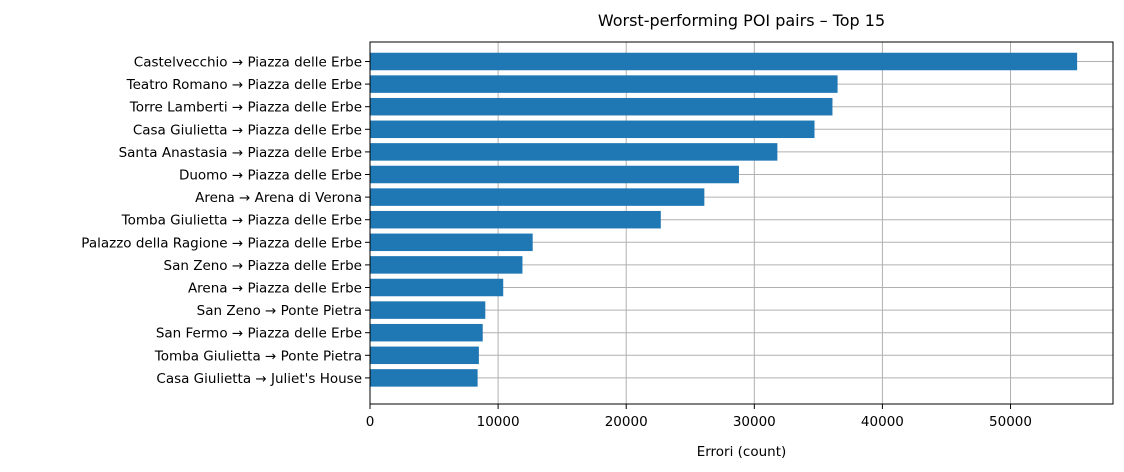  I want to click on y-tick-label: Torre Lamberti → Piazza delle Erbe, so click(245, 108).